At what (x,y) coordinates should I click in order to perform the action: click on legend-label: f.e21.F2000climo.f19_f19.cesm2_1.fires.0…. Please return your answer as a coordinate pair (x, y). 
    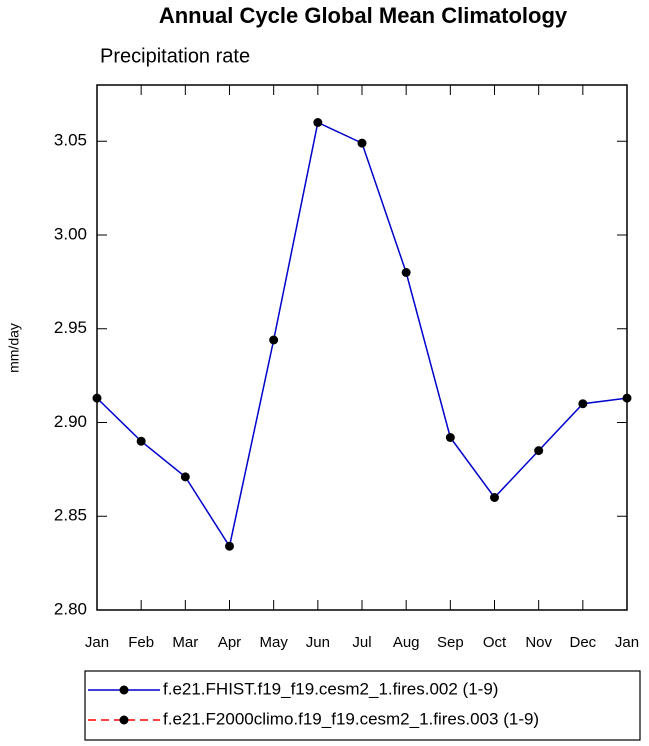
    Looking at the image, I should click on (351, 718).